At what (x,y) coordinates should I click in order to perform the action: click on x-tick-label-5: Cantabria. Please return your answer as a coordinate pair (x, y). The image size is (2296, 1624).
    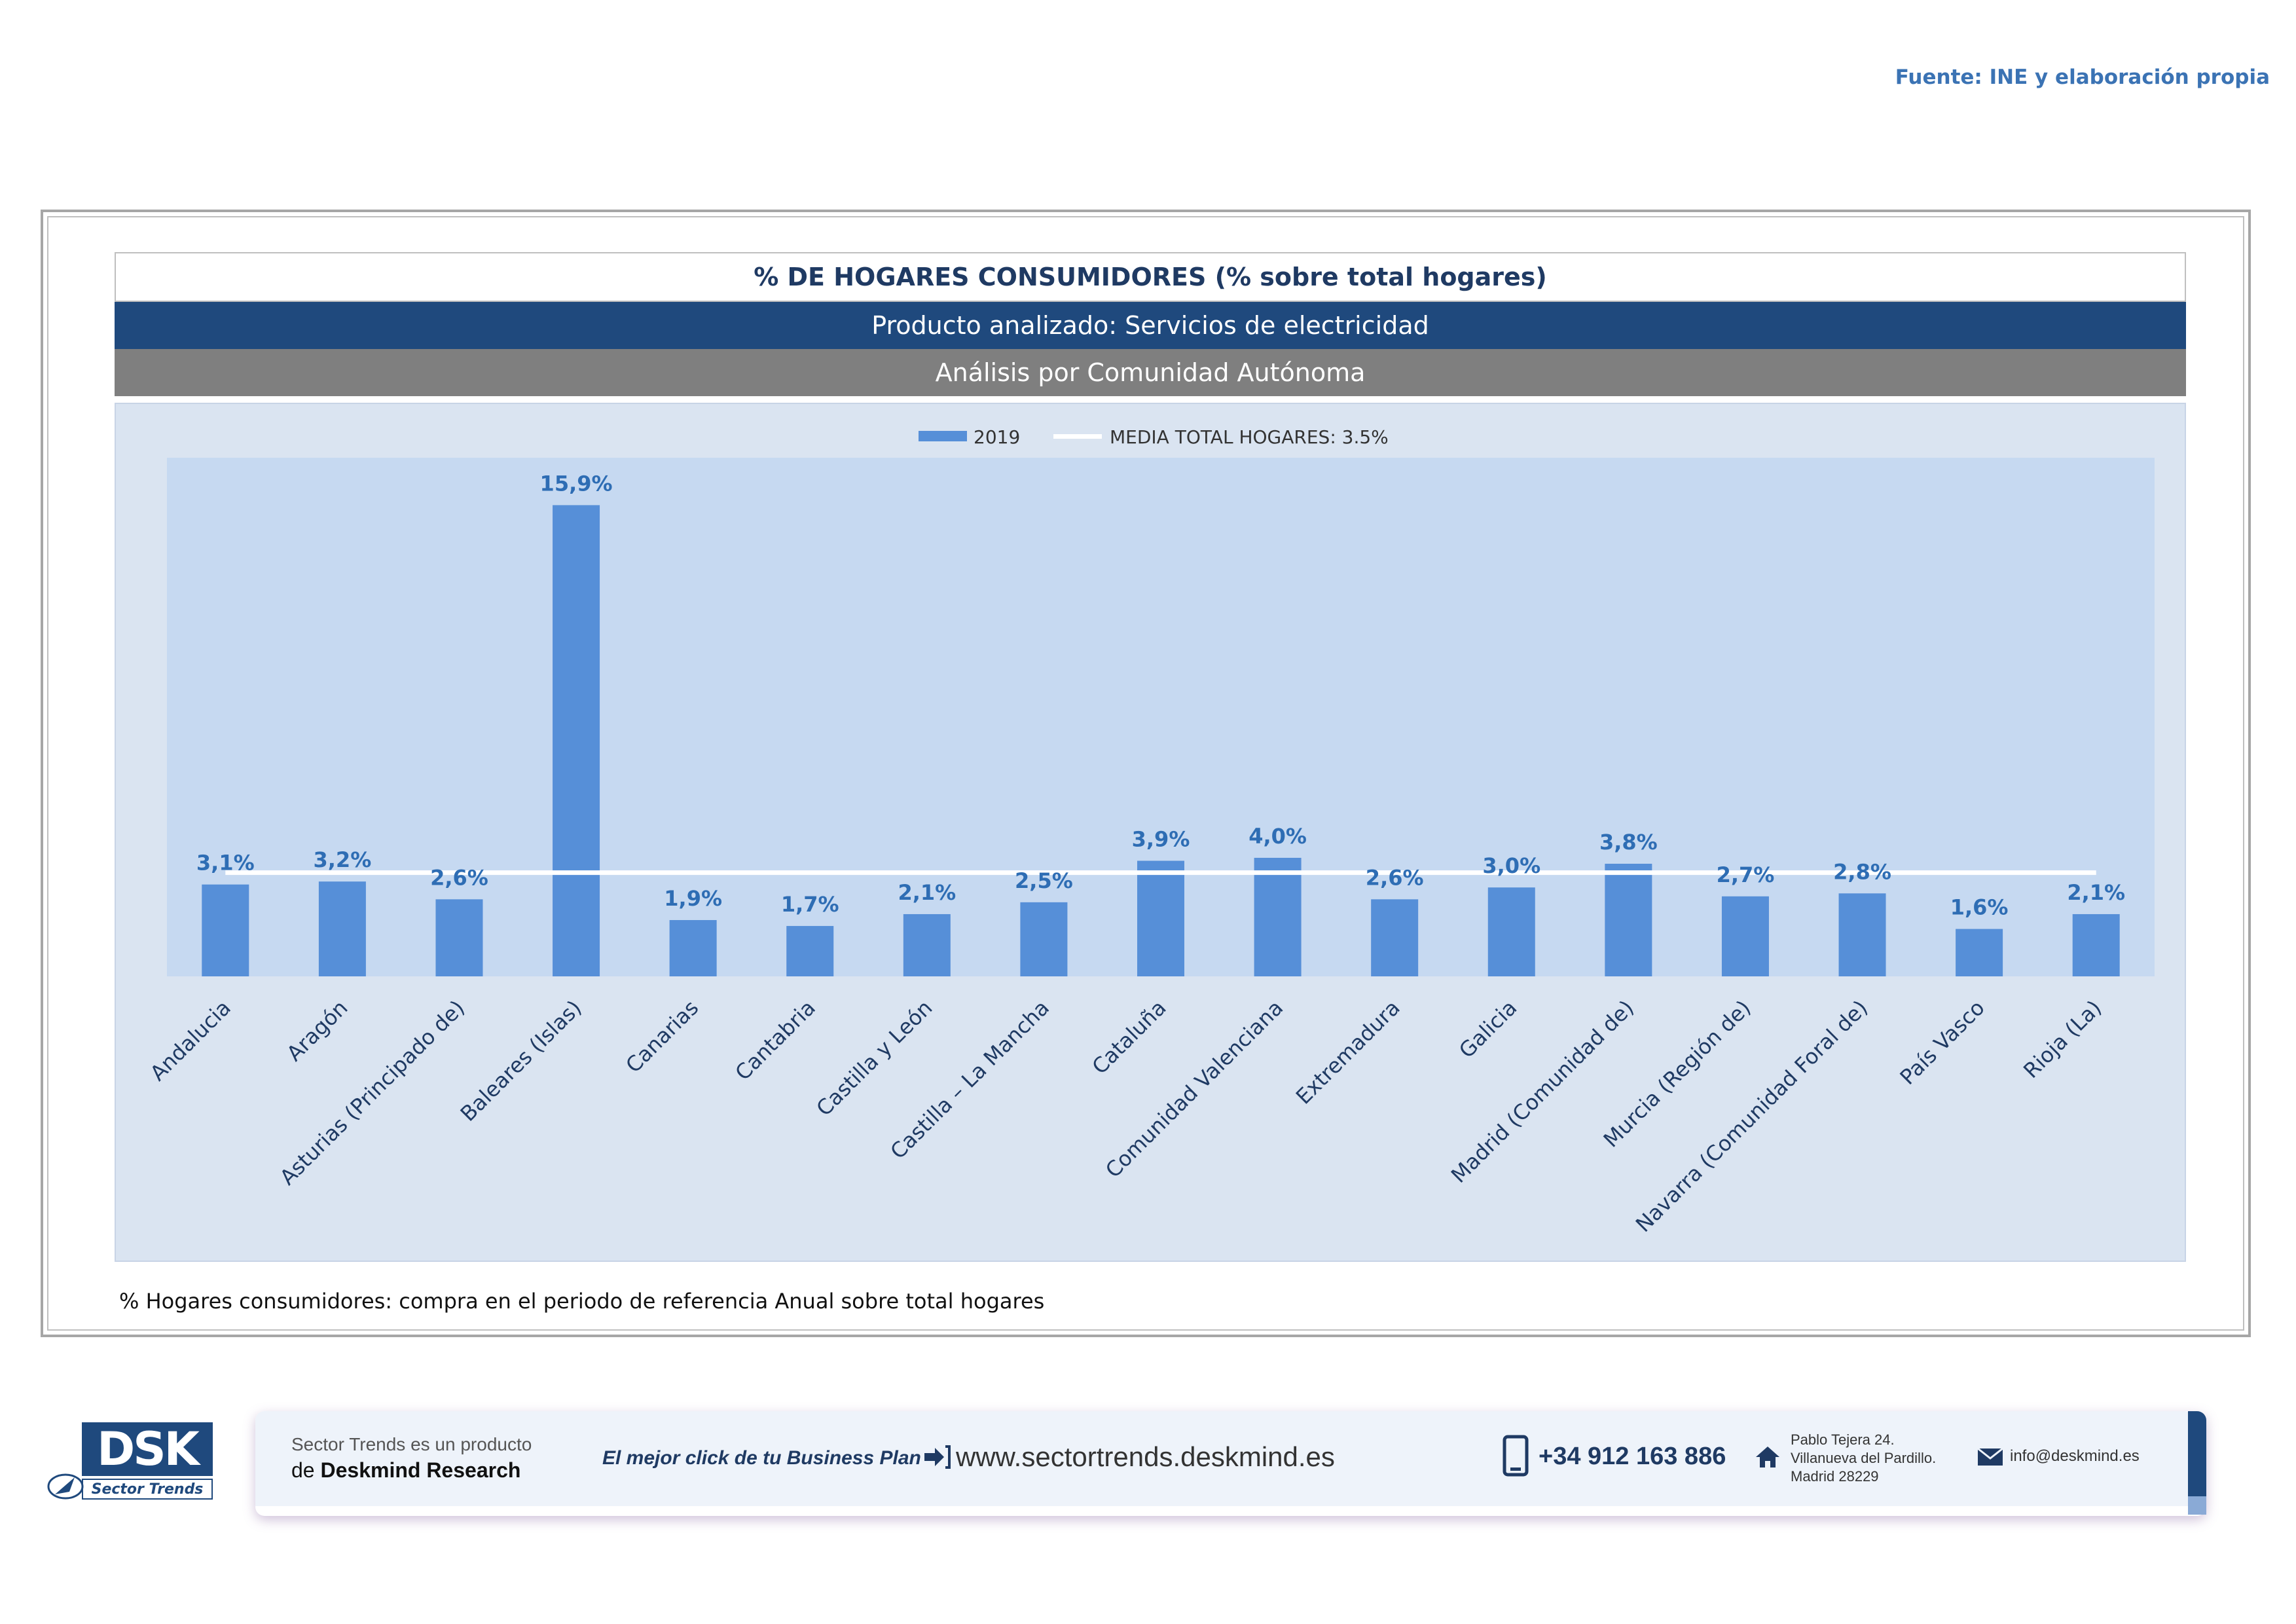
    Looking at the image, I should click on (775, 1040).